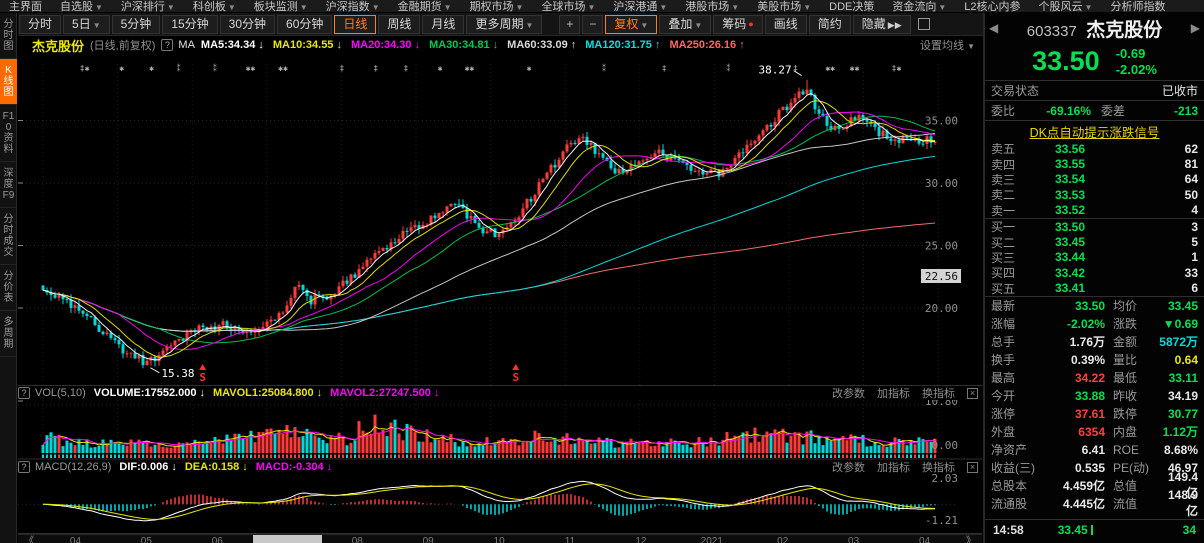 The height and width of the screenshot is (543, 1204). What do you see at coordinates (8, 288) in the screenshot?
I see `sidebar-item-5: 分价表` at bounding box center [8, 288].